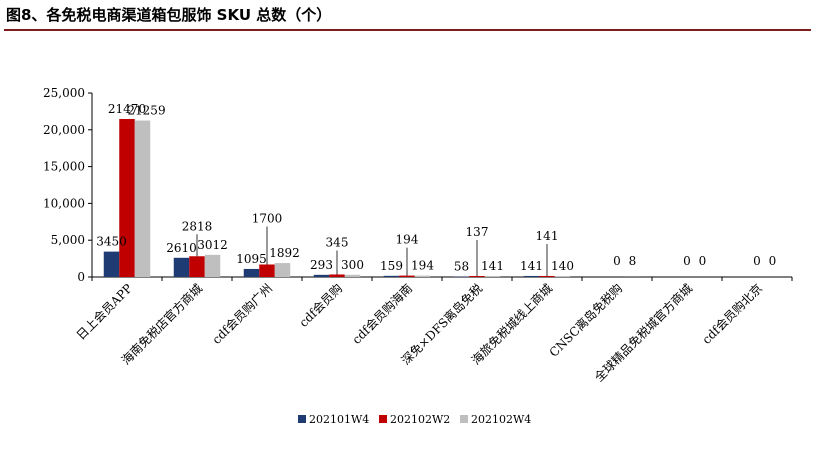 Image resolution: width=815 pixels, height=462 pixels. I want to click on legend: 202101W4 202102W2 202102W4, so click(414, 419).